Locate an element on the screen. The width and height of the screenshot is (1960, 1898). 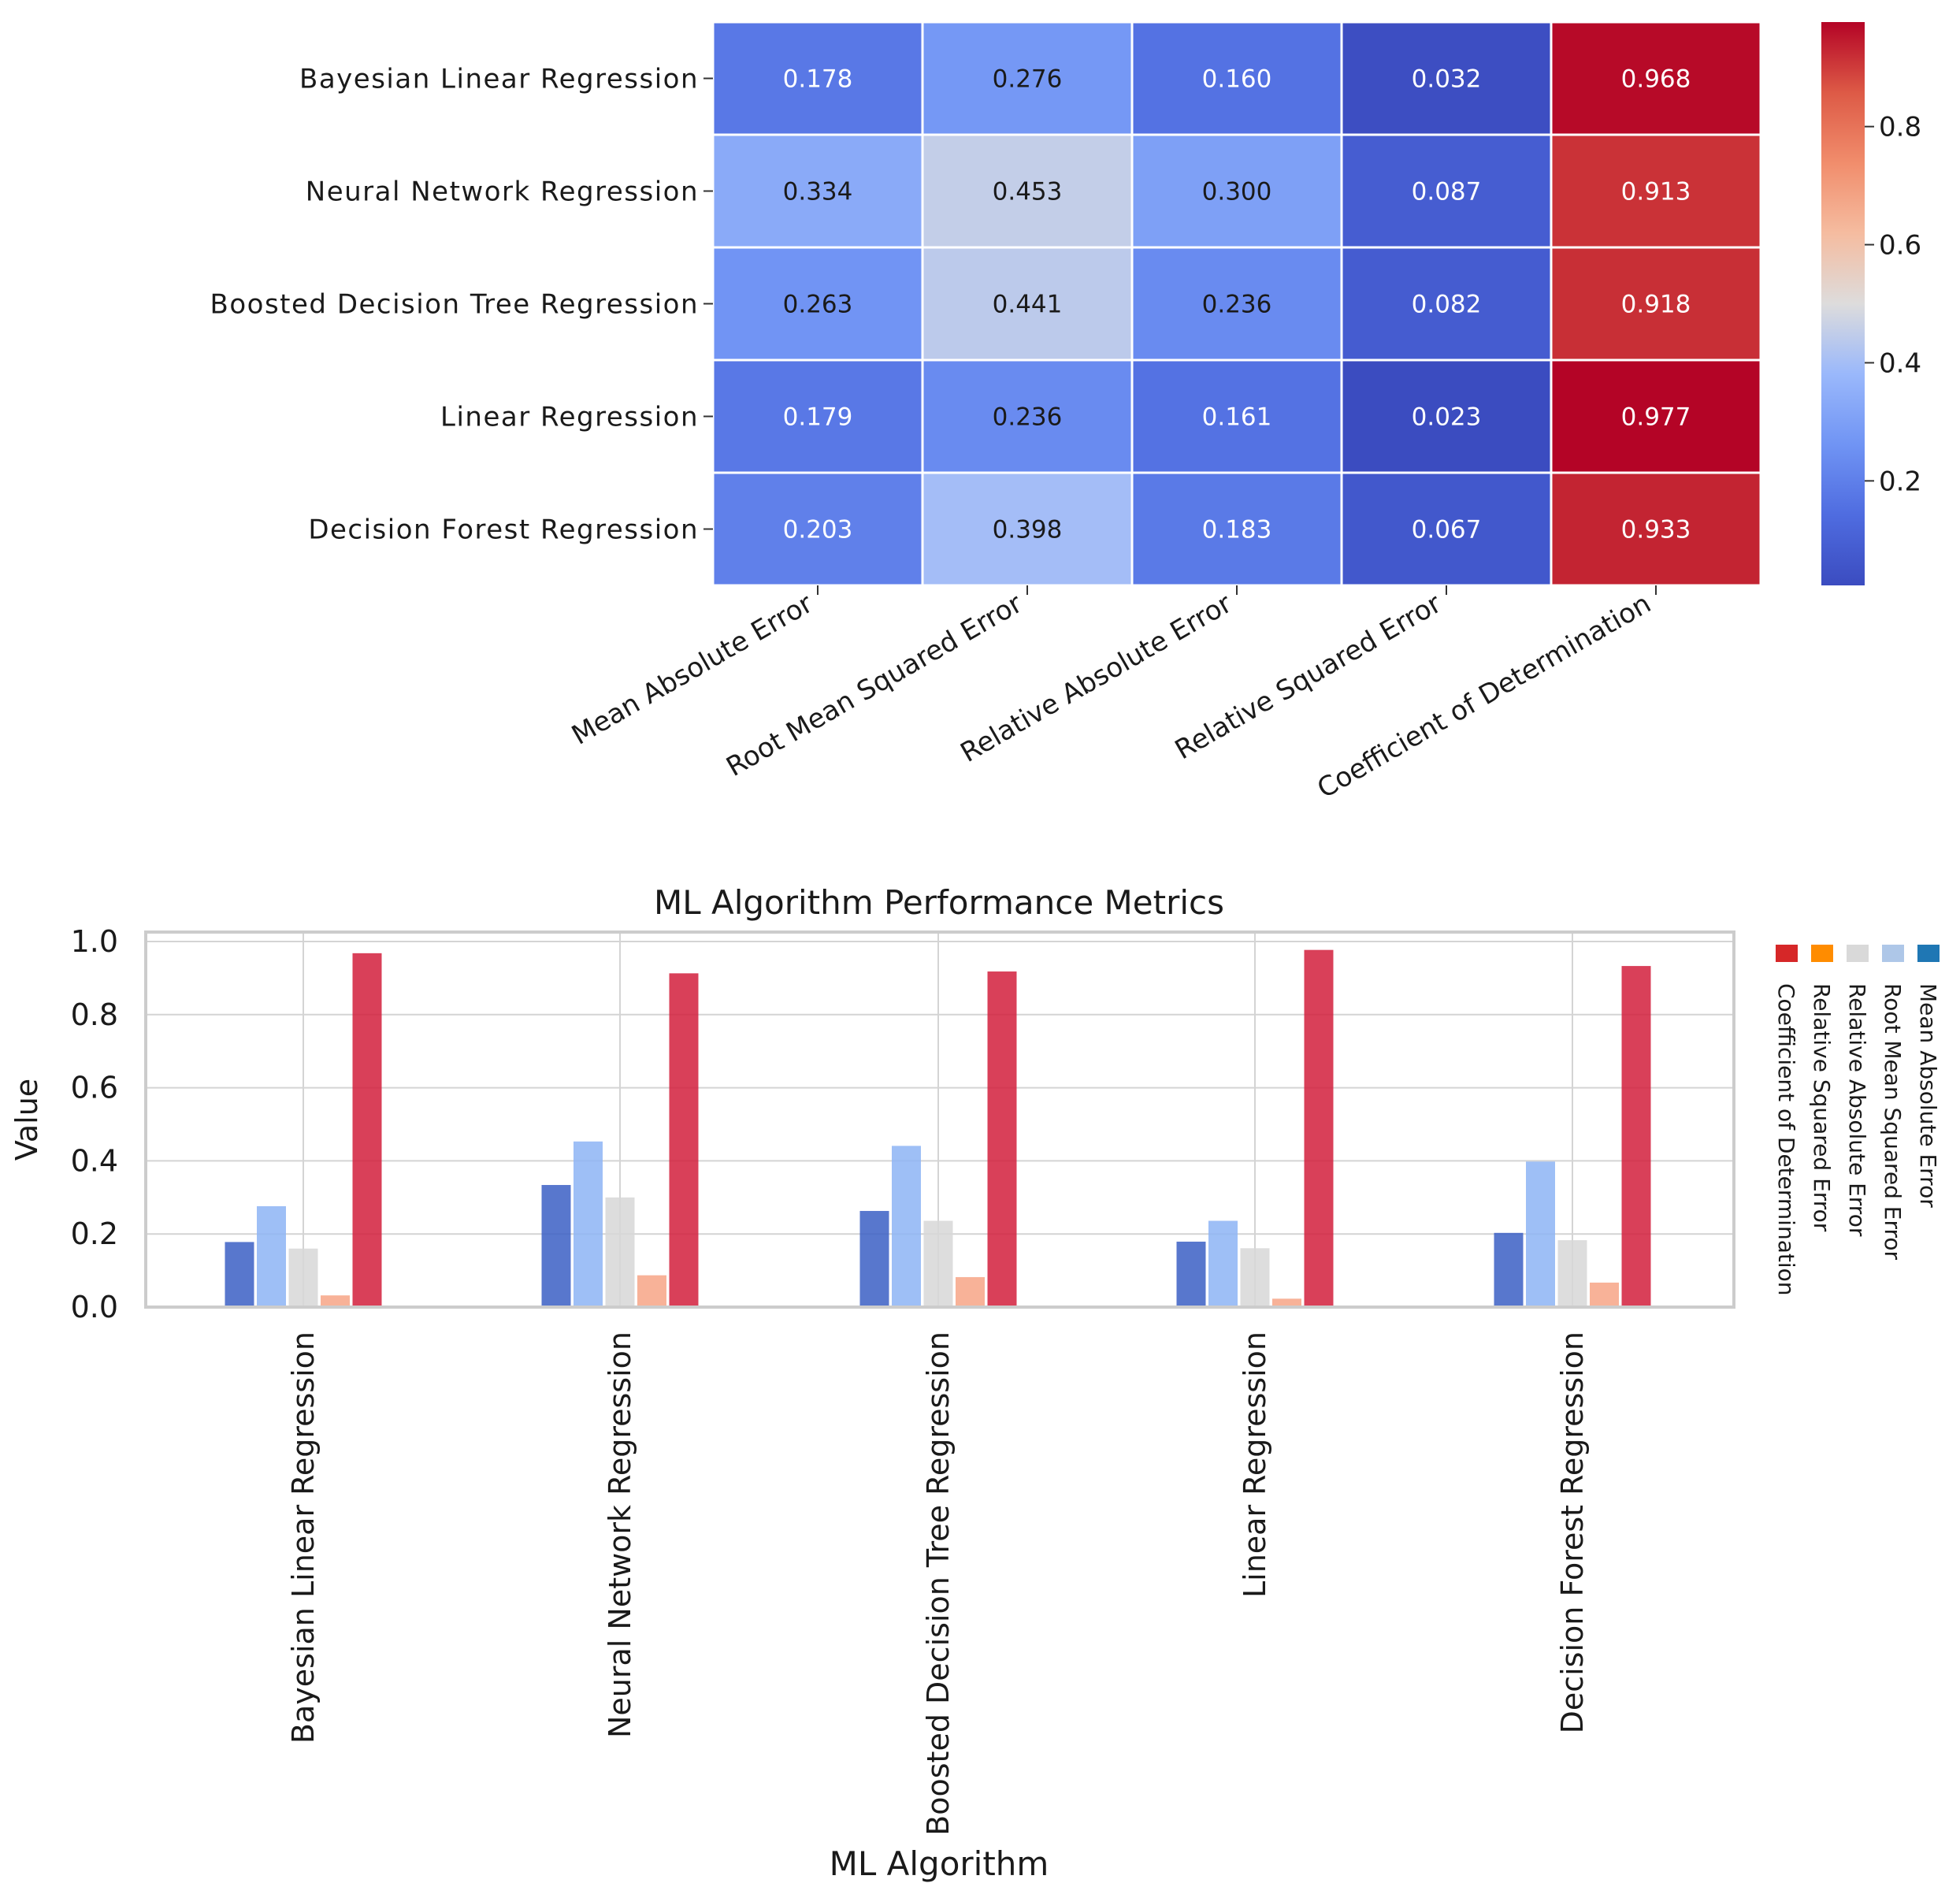
heatmap-cell-value: 0.263 is located at coordinates (818, 305).